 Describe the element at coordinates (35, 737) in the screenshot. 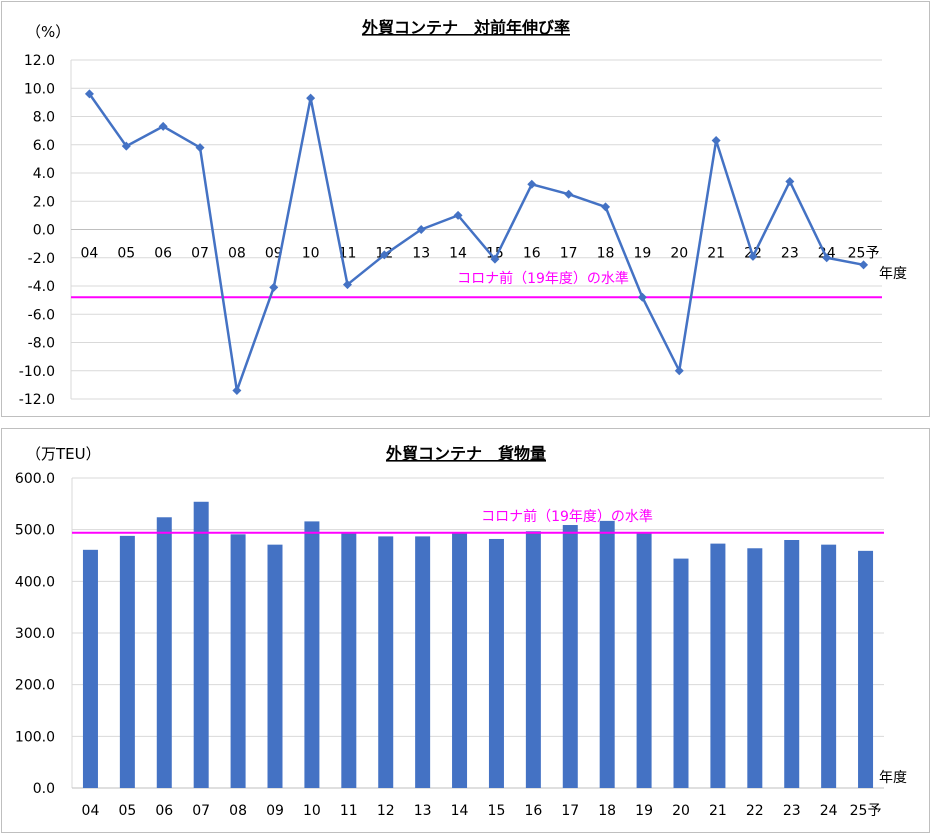

I see `y-tick-label: 100.0` at that location.